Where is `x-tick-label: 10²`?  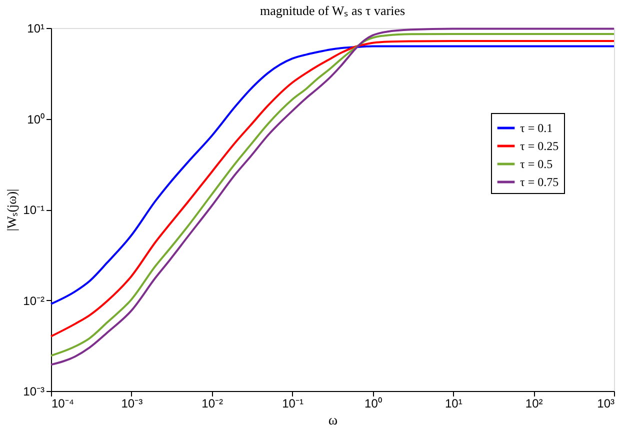
x-tick-label: 10² is located at coordinates (534, 403).